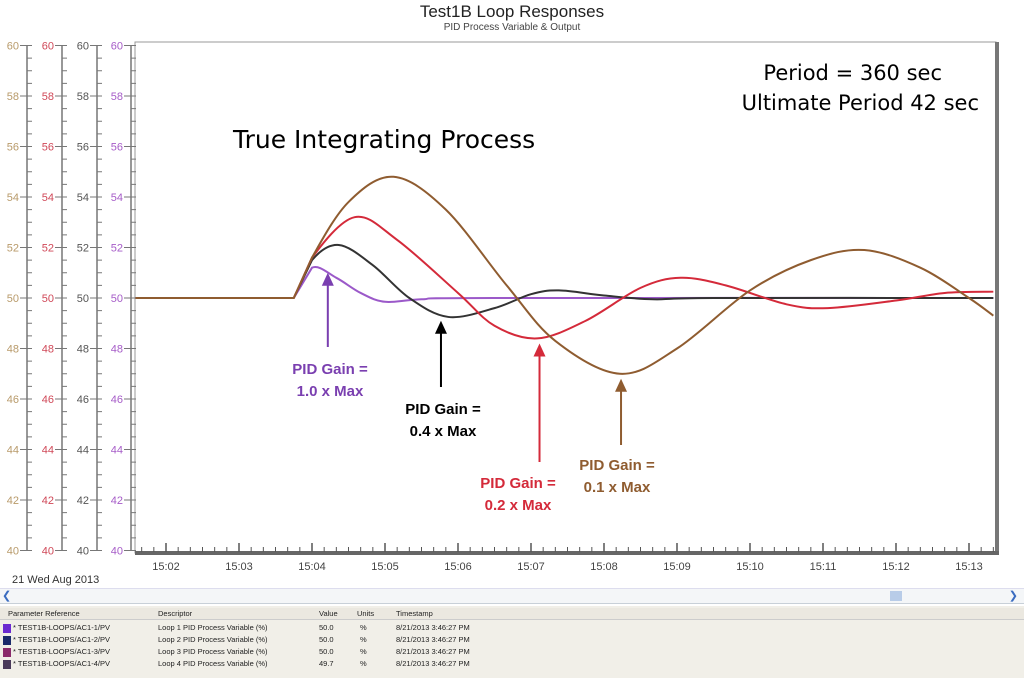 The image size is (1024, 678). What do you see at coordinates (166, 567) in the screenshot?
I see `x-tick-label: 15:02` at bounding box center [166, 567].